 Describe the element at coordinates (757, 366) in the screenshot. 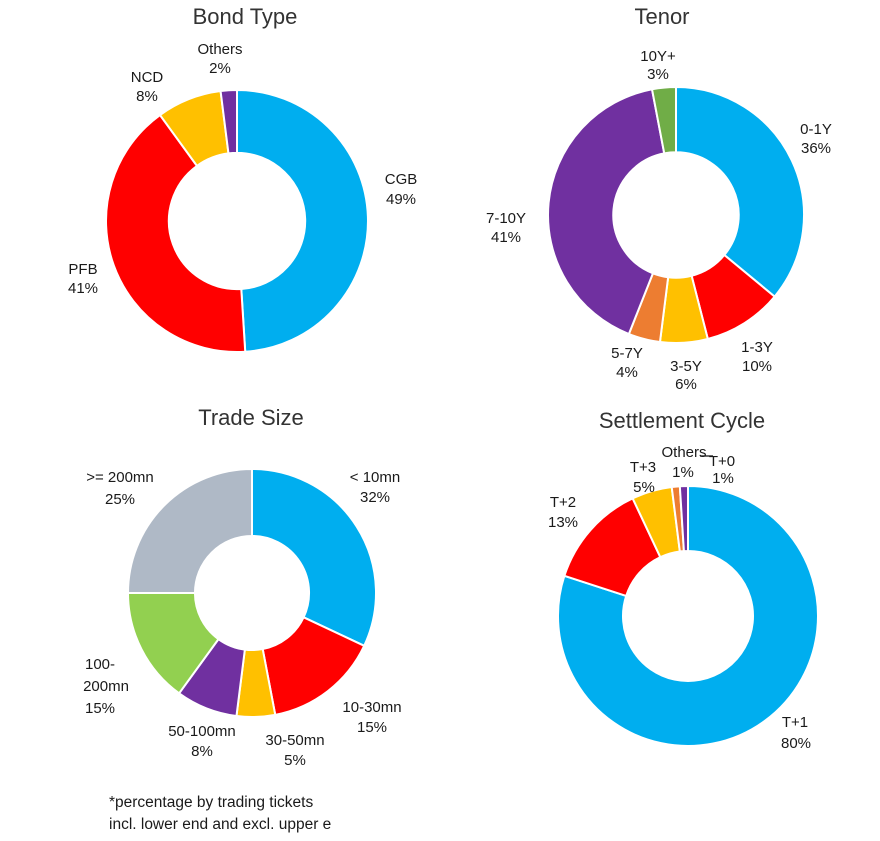

I see `slice-label-1-3y-line-1: 10%` at that location.